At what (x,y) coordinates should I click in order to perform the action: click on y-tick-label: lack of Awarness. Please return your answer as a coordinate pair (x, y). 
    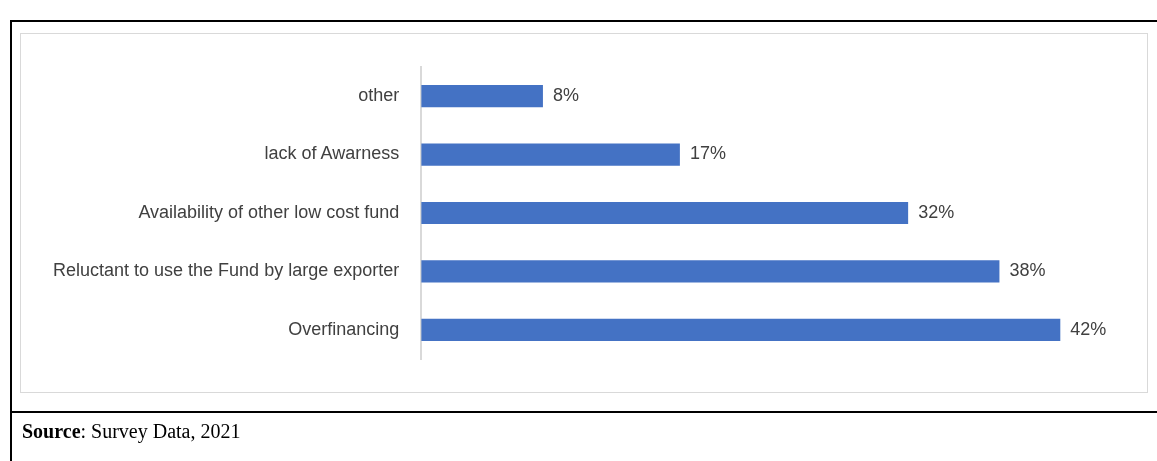
    Looking at the image, I should click on (332, 153).